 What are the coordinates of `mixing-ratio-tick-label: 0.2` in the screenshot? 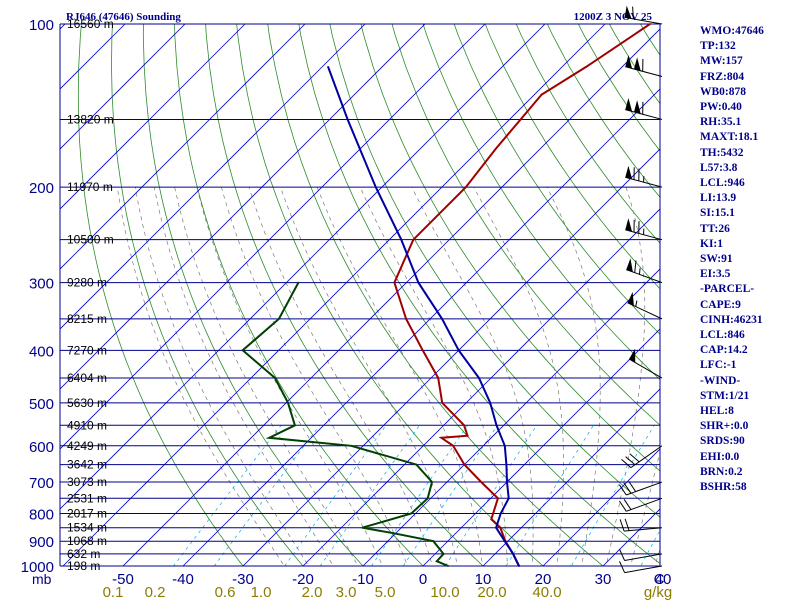 It's located at (155, 592).